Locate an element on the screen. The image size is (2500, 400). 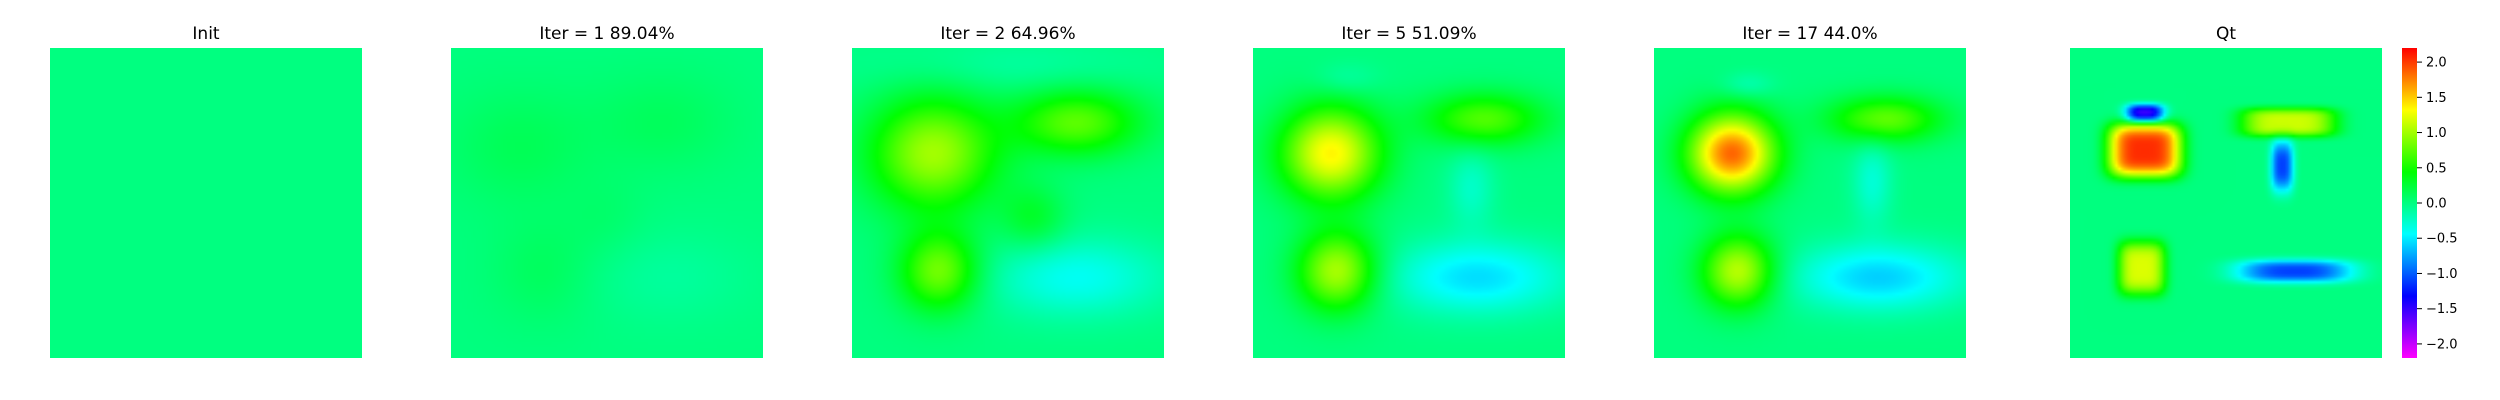
heatmap-panel: Init is located at coordinates (206, 191).